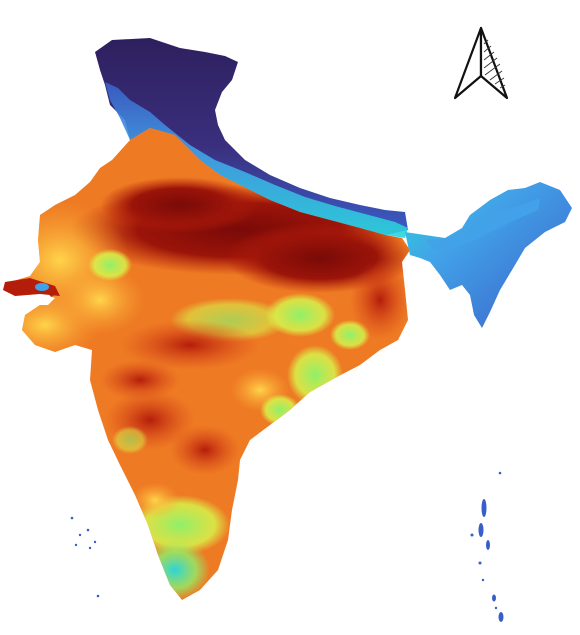 Image resolution: width=580 pixels, height=635 pixels. Describe the element at coordinates (31, 287) in the screenshot. I see `kutch-land` at that location.